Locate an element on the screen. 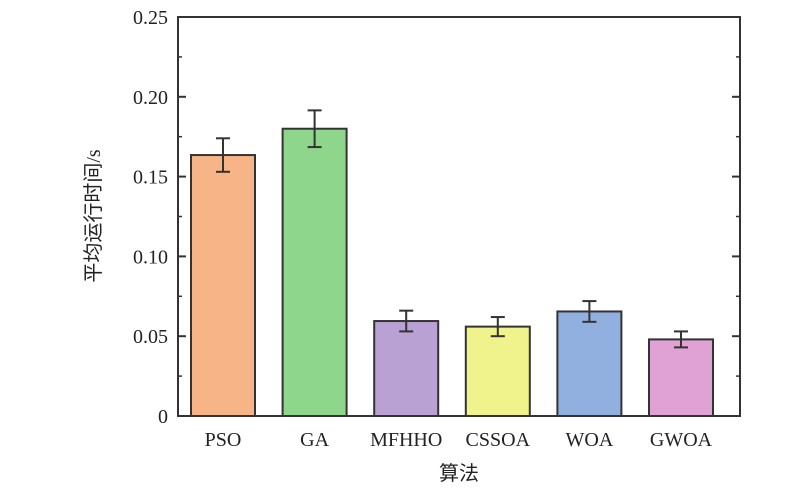  y-tick-label: 0.15 is located at coordinates (150, 178).